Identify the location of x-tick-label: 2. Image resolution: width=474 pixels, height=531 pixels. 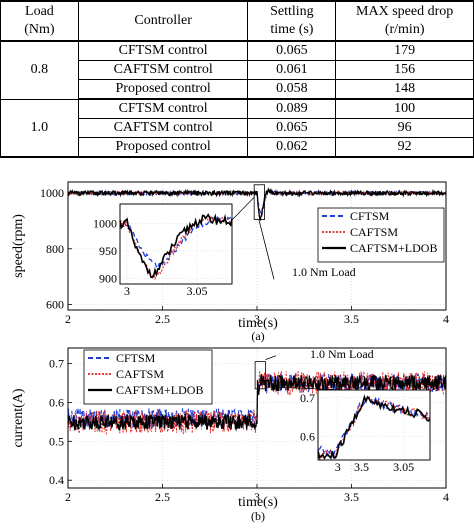
(68, 319).